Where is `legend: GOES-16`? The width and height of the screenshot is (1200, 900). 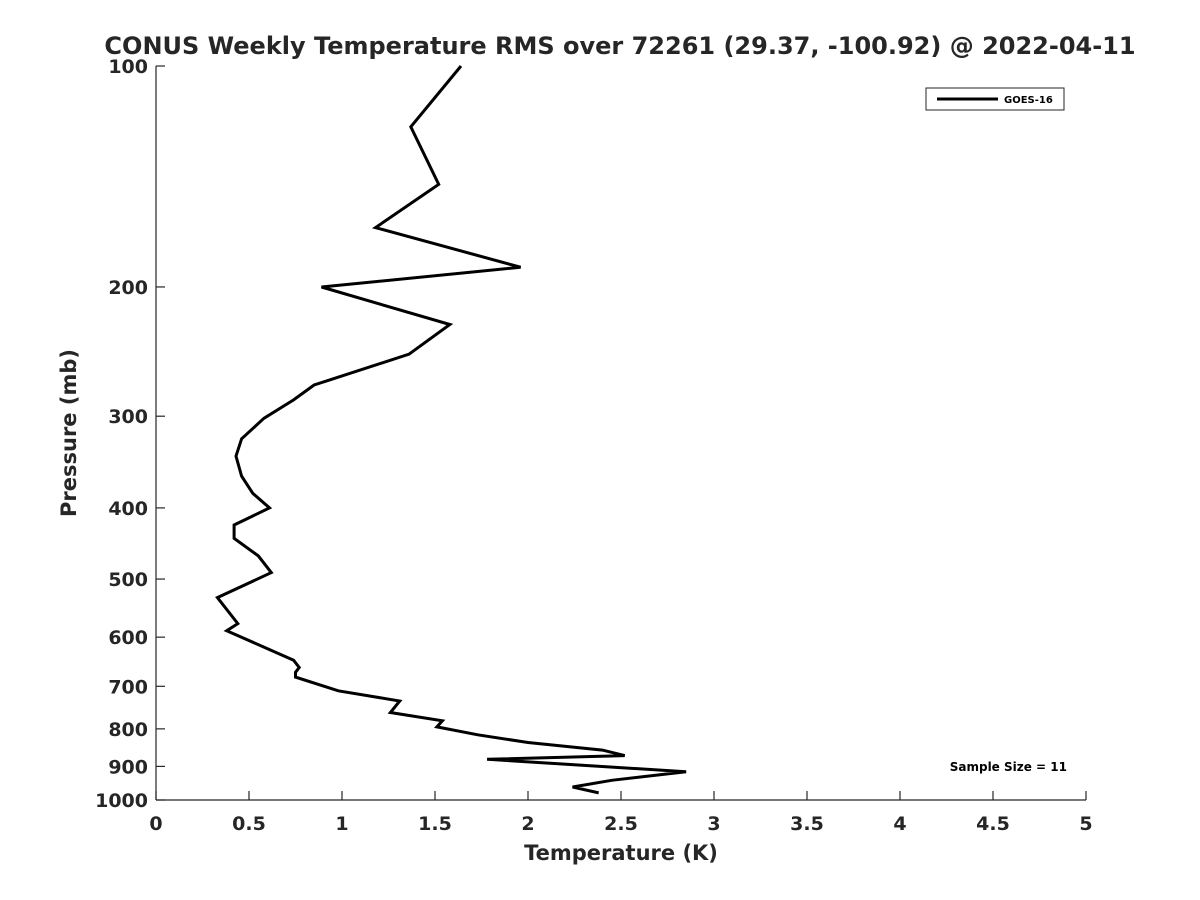 legend: GOES-16 is located at coordinates (995, 99).